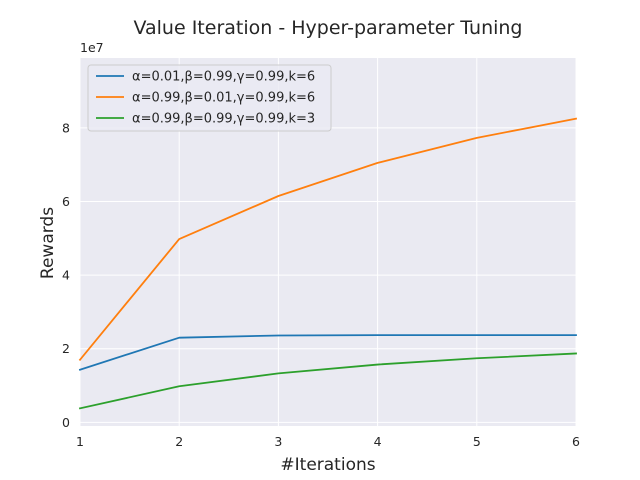 This screenshot has height=480, width=640. I want to click on y-axis-label: Rewards, so click(48, 243).